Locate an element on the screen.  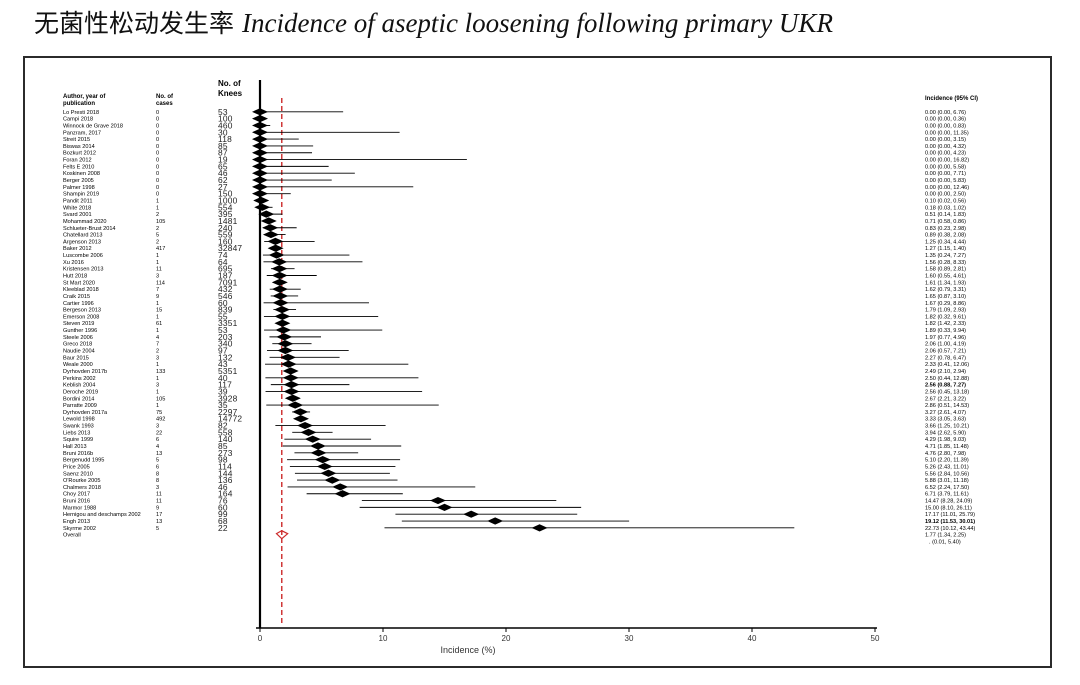
study-cases: 4 is located at coordinates (157, 447).